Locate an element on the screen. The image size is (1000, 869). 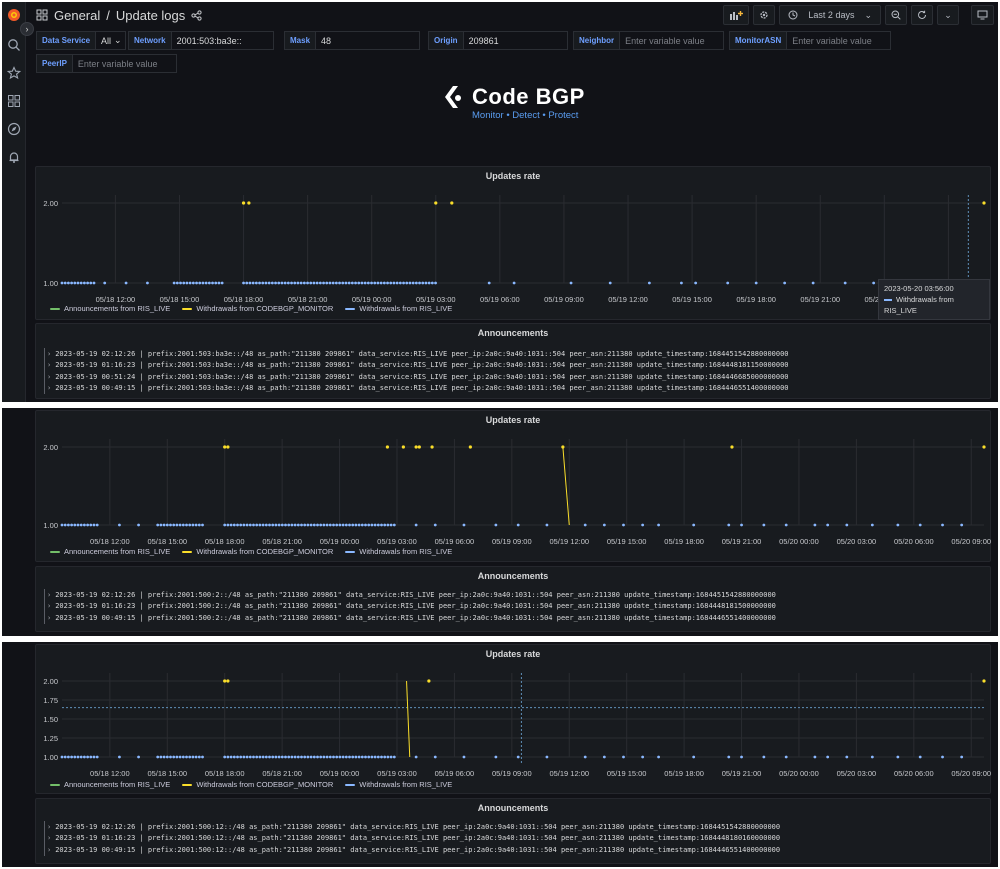
x-tick-label: 05/19 15:00 is located at coordinates (627, 541).